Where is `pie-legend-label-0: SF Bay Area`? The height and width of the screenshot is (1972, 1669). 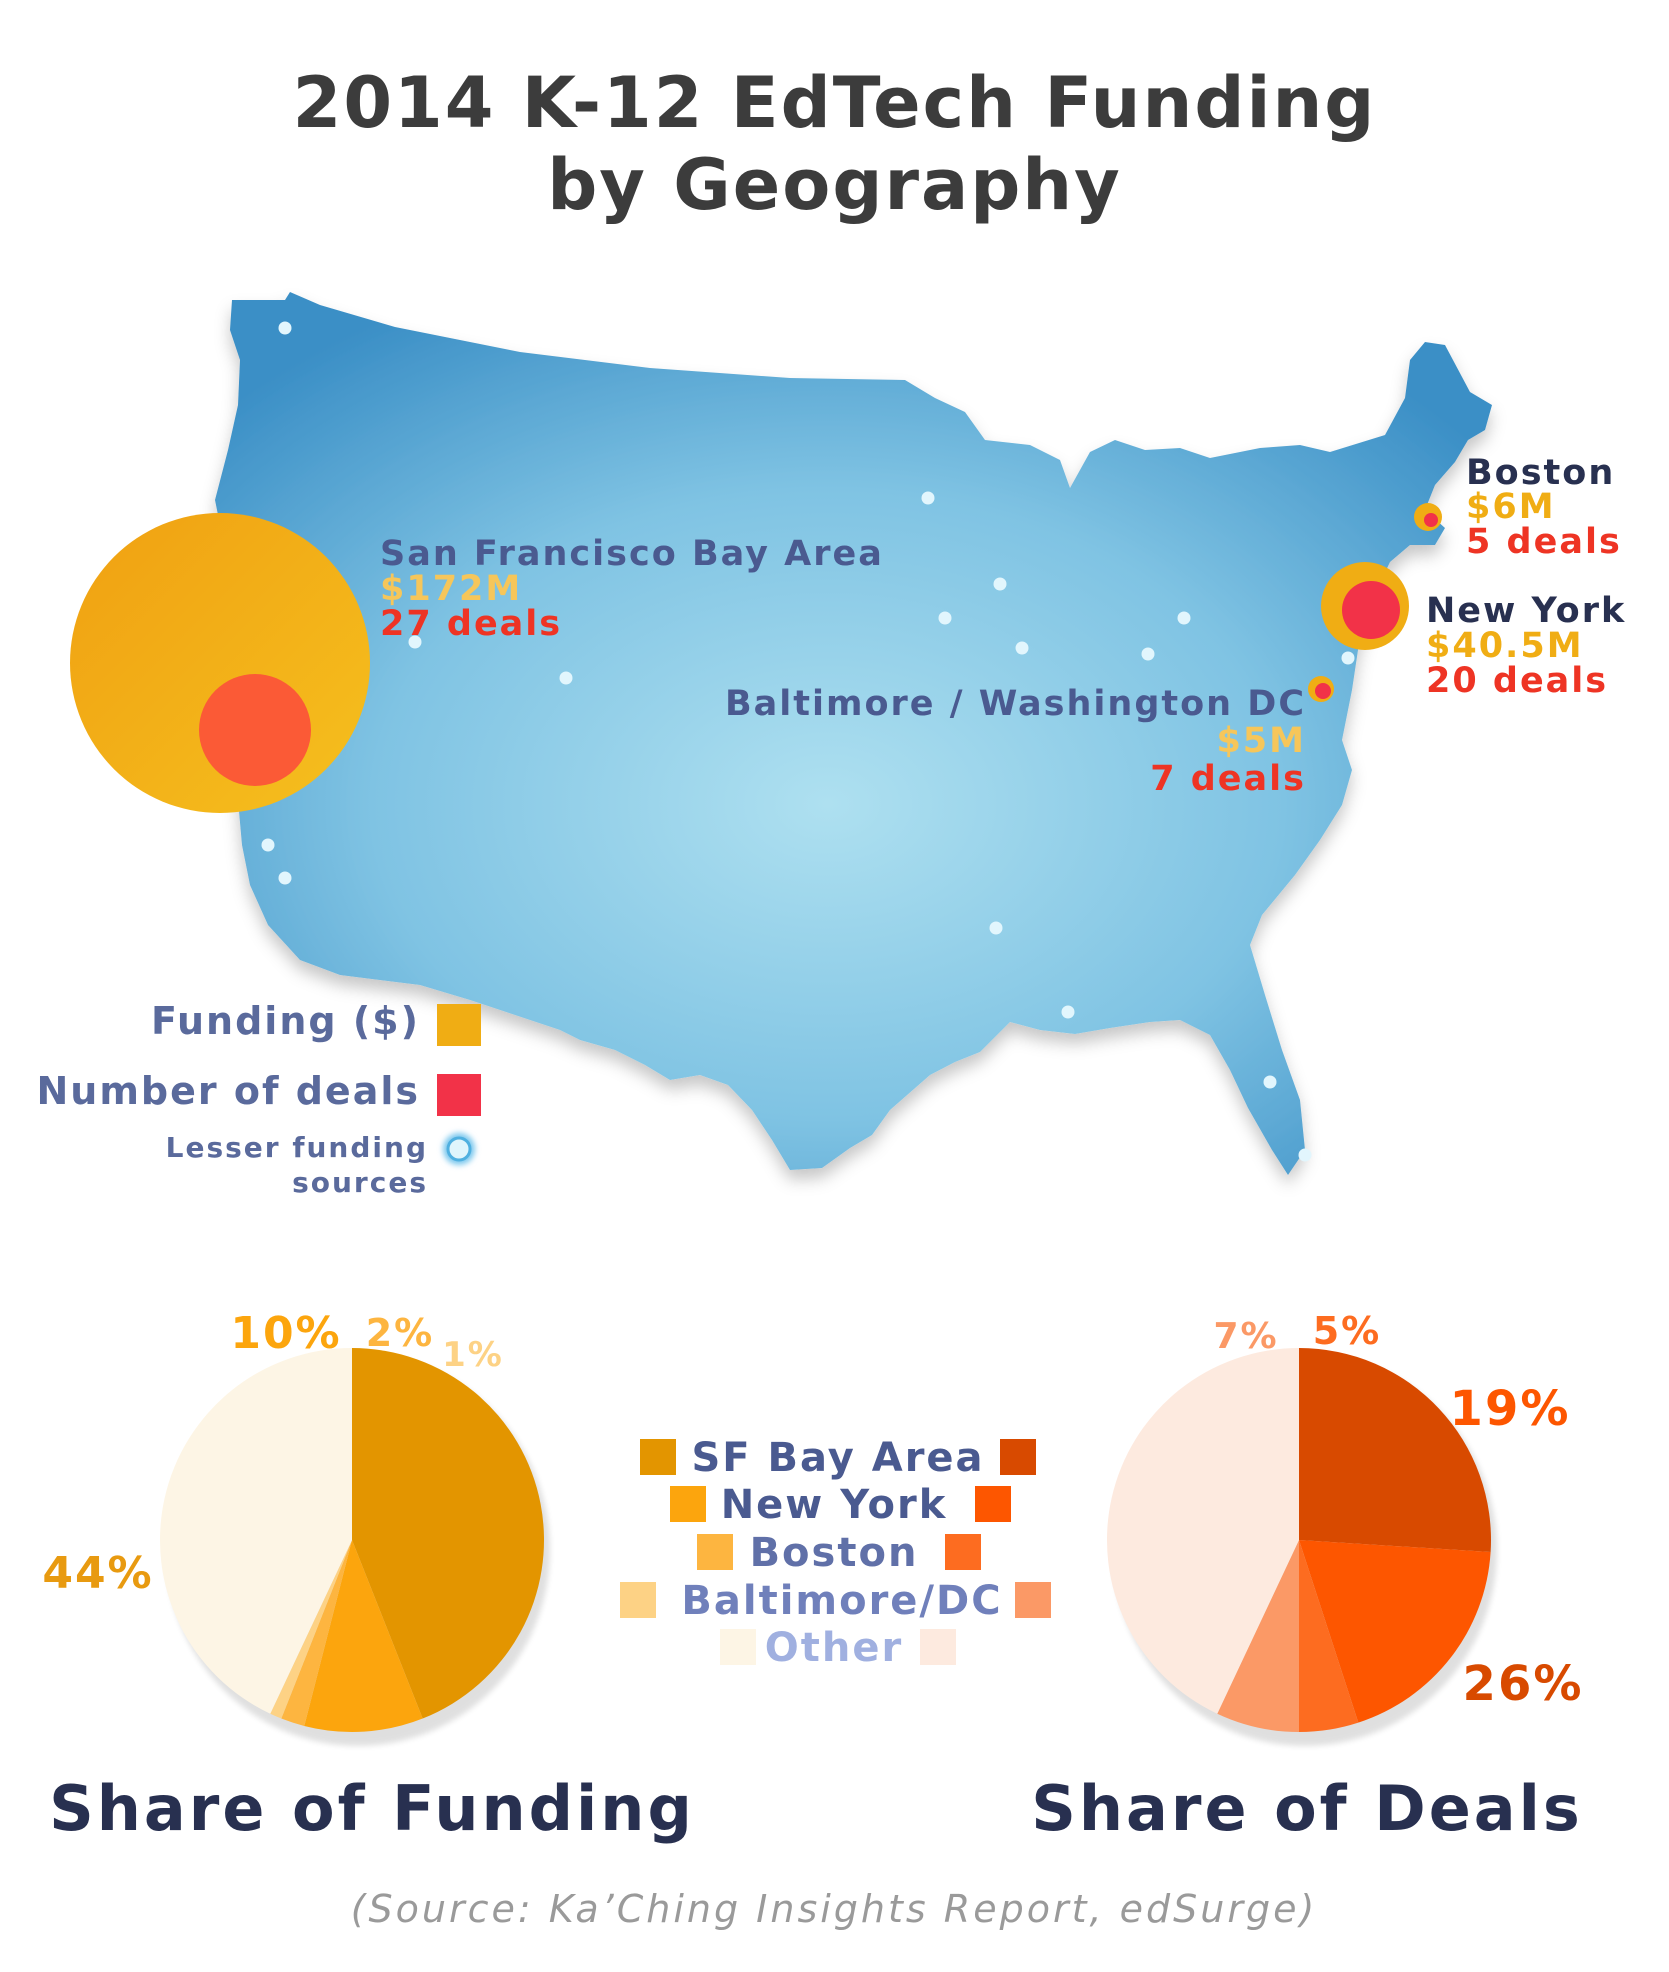 pie-legend-label-0: SF Bay Area is located at coordinates (837, 1458).